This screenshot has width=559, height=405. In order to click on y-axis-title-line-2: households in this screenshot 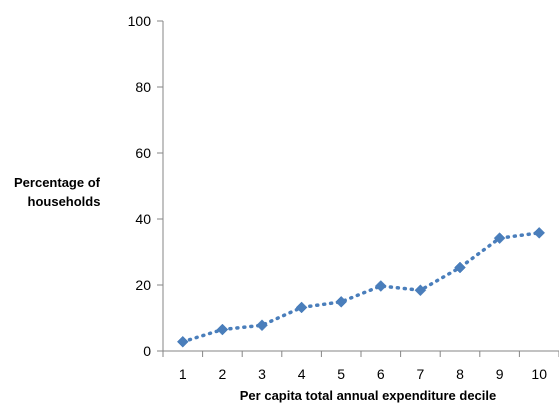, I will do `click(64, 201)`.